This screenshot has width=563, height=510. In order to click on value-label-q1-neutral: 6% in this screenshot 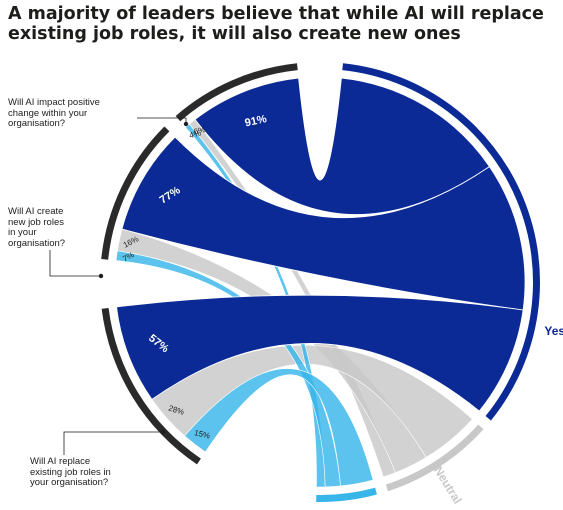, I will do `click(199, 130)`.